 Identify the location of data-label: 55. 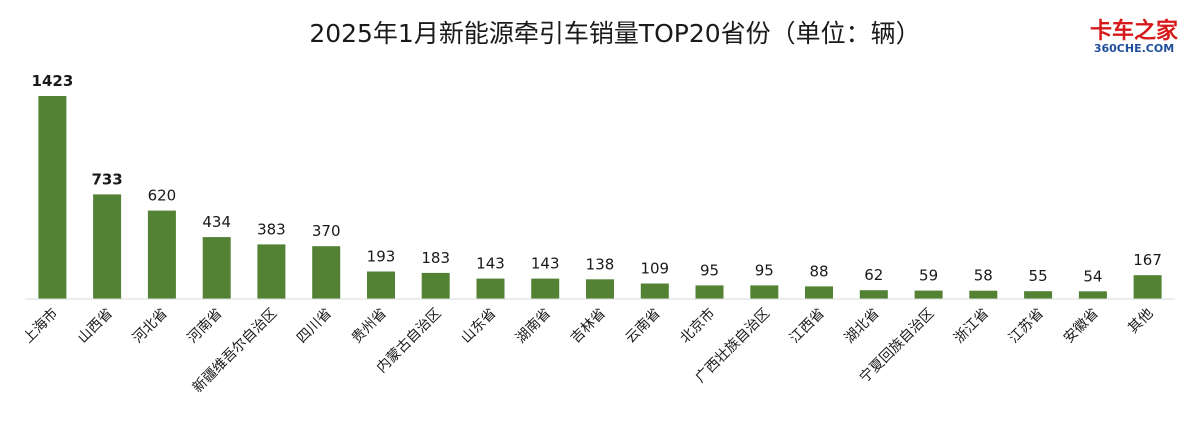
(1038, 276).